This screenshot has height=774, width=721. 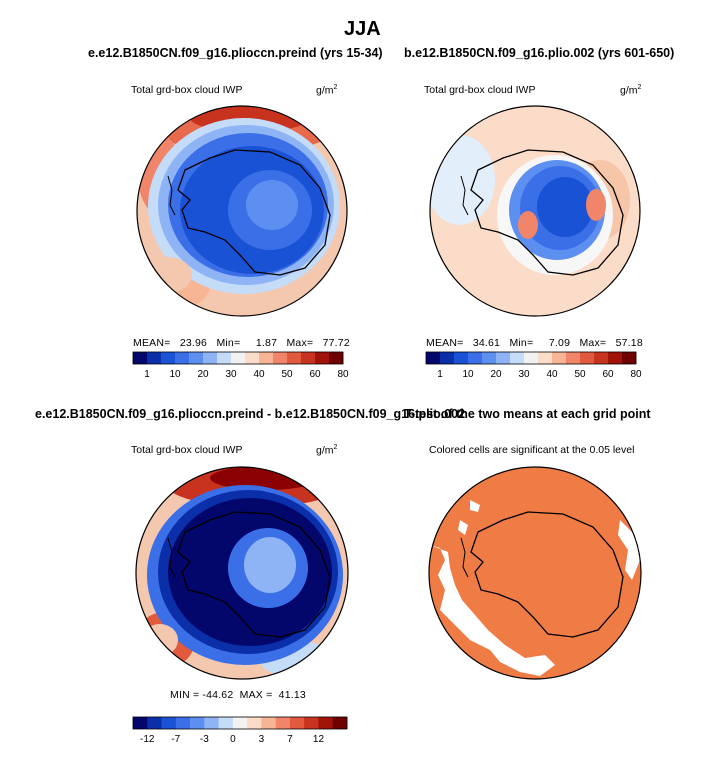 What do you see at coordinates (547, 212) in the screenshot?
I see `panel-2-antarctica-outline` at bounding box center [547, 212].